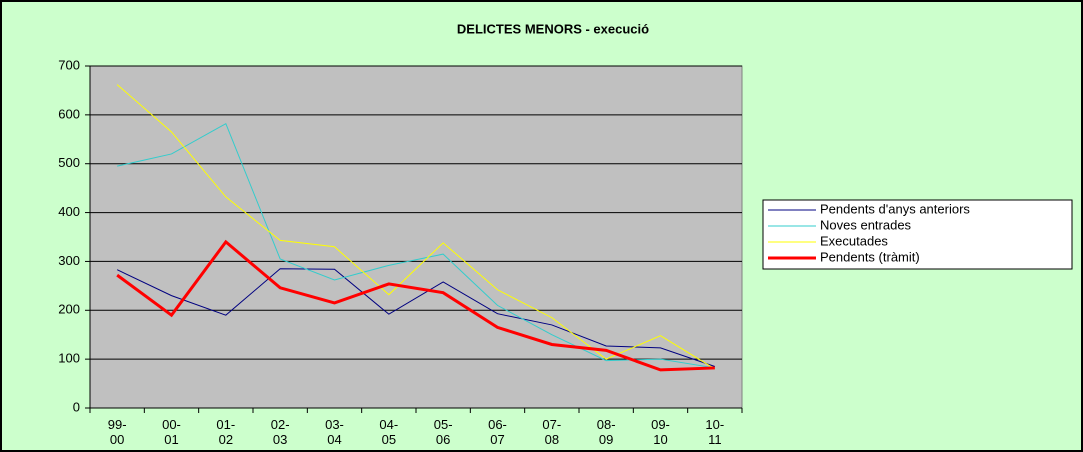  Describe the element at coordinates (870, 256) in the screenshot. I see `legend-label: Pendents (tràmit)` at that location.